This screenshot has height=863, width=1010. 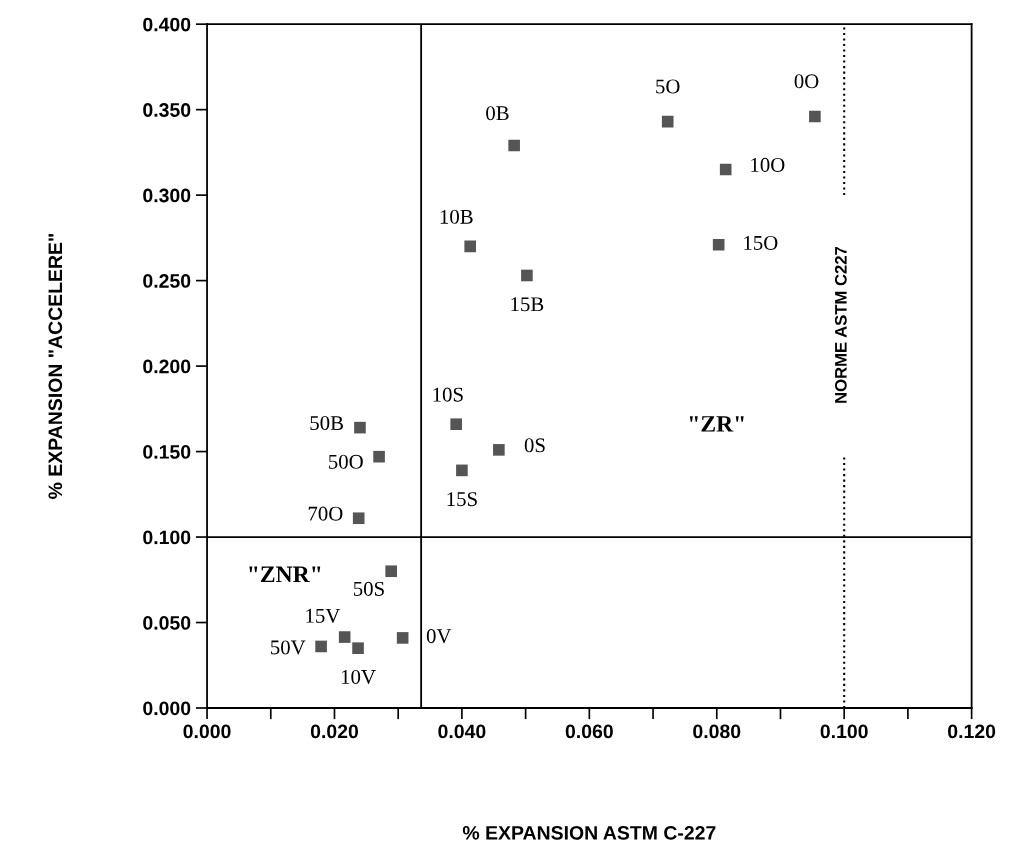 What do you see at coordinates (717, 731) in the screenshot?
I see `x-tick-label: 0.080` at bounding box center [717, 731].